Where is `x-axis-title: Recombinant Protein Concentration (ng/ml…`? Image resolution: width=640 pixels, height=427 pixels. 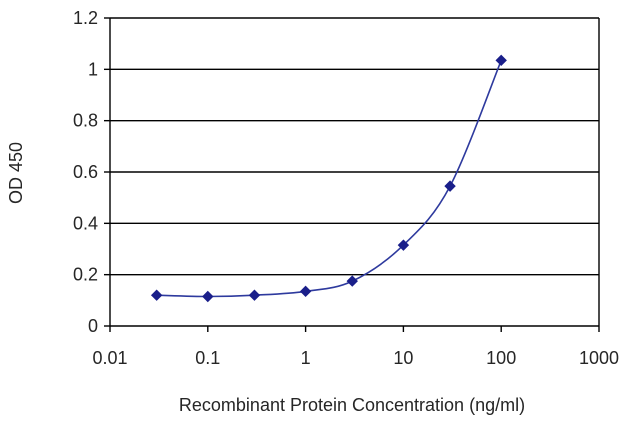 x-axis-title: Recombinant Protein Concentration (ng/ml… is located at coordinates (352, 405).